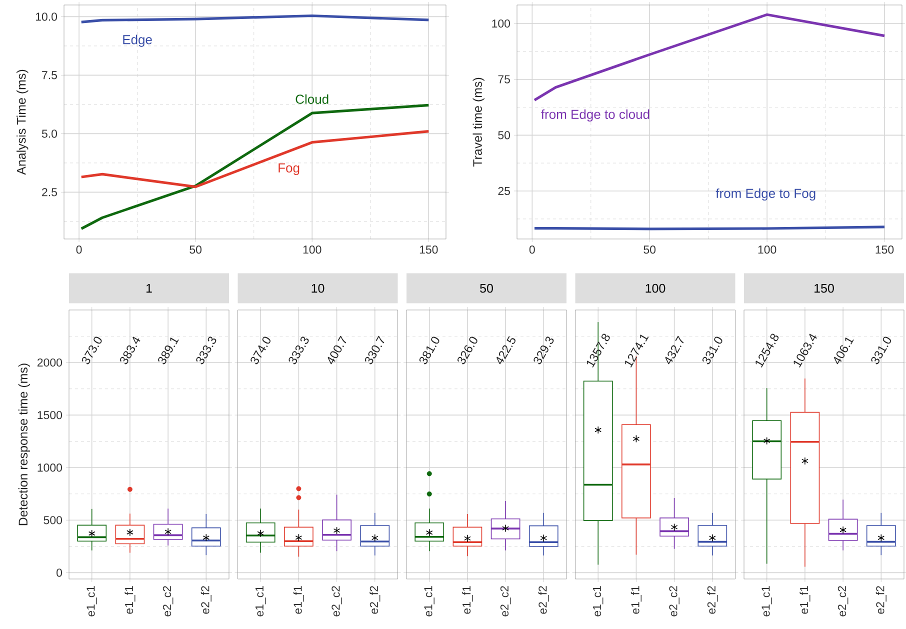 The image size is (906, 629). What do you see at coordinates (478, 122) in the screenshot?
I see `y-axis-title: Travel time (ms)` at bounding box center [478, 122].